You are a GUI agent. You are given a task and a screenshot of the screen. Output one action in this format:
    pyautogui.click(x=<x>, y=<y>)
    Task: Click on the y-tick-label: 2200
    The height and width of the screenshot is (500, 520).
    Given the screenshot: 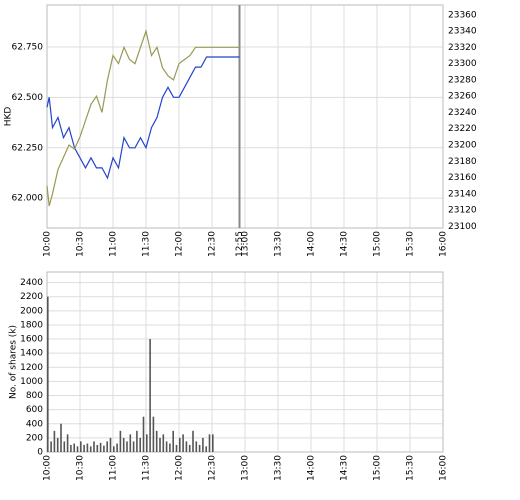 What is the action you would take?
    pyautogui.click(x=31, y=297)
    